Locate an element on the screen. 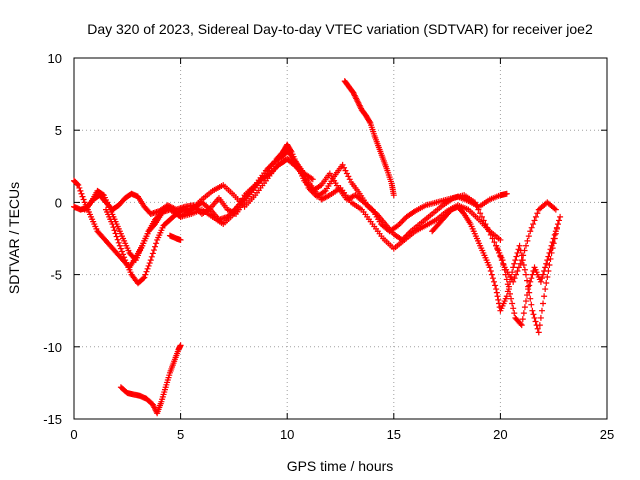 Image resolution: width=640 pixels, height=480 pixels. x-tick-label: 15 is located at coordinates (394, 434).